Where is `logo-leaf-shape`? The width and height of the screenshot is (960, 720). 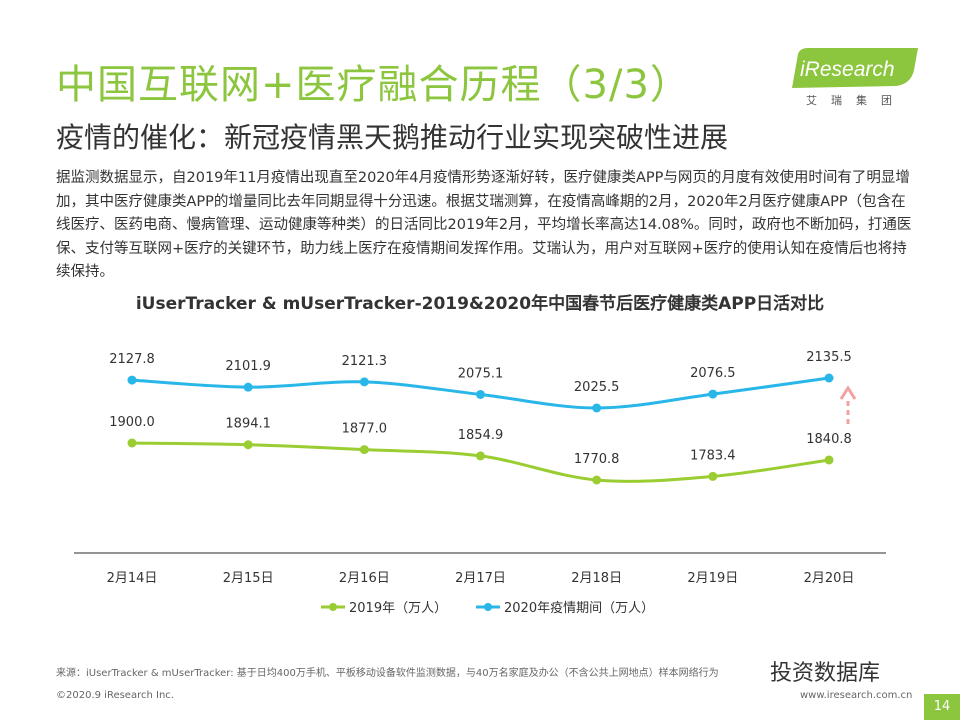 logo-leaf-shape is located at coordinates (855, 68).